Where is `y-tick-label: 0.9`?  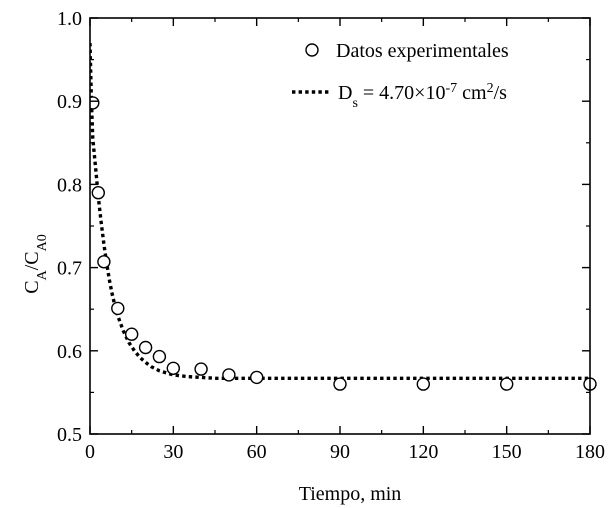
y-tick-label: 0.9 is located at coordinates (69, 102).